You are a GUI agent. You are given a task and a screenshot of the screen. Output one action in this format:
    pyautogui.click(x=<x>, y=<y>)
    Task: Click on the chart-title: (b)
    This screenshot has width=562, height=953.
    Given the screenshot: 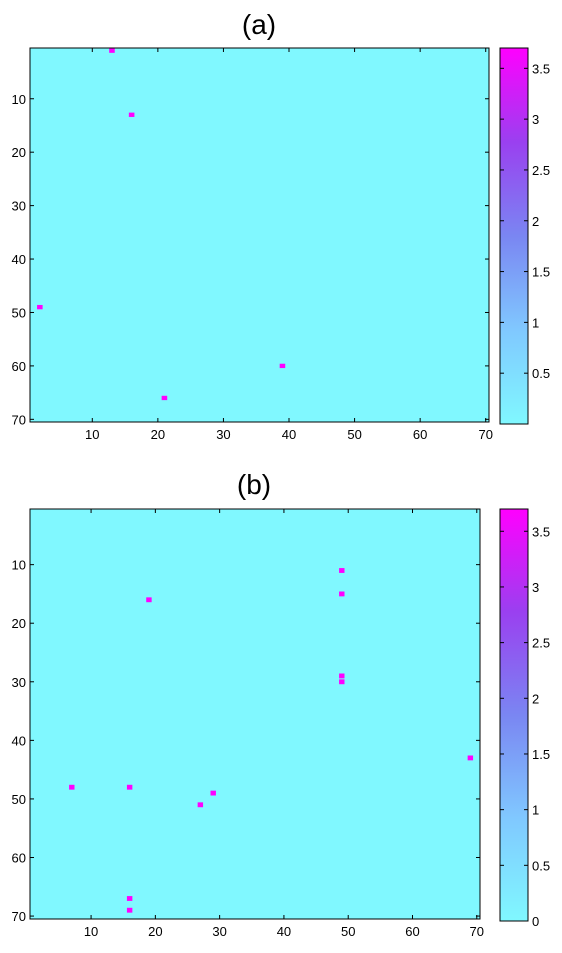 What is the action you would take?
    pyautogui.click(x=254, y=484)
    